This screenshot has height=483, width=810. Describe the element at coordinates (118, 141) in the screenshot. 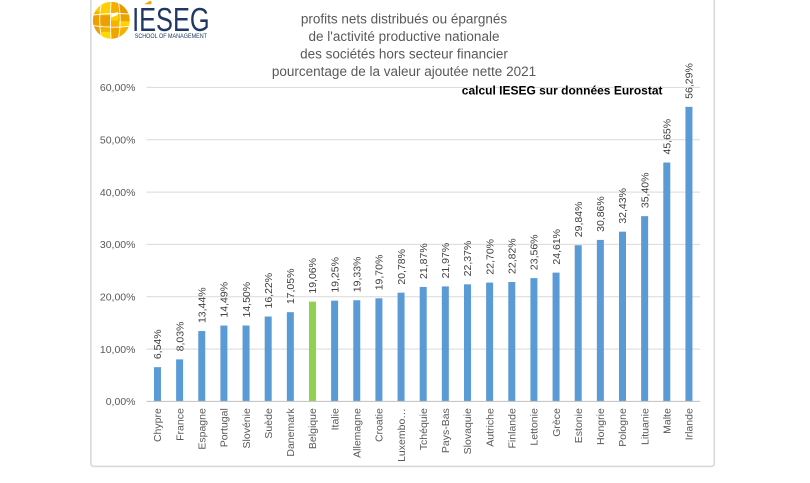

I see `svg-text: 50,00%` at that location.